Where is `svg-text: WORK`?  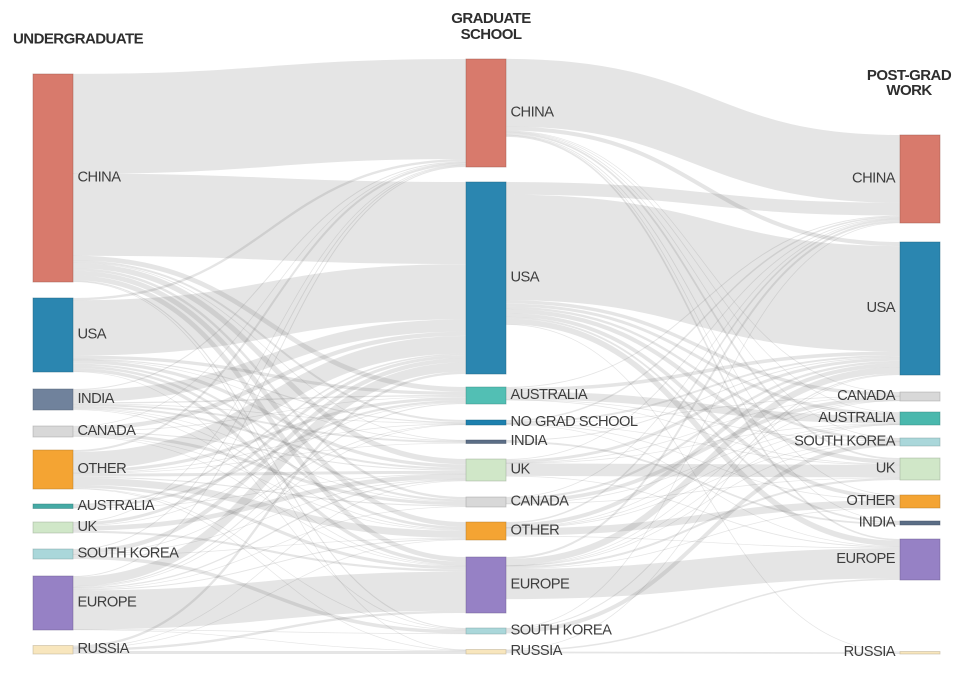
svg-text: WORK is located at coordinates (909, 90).